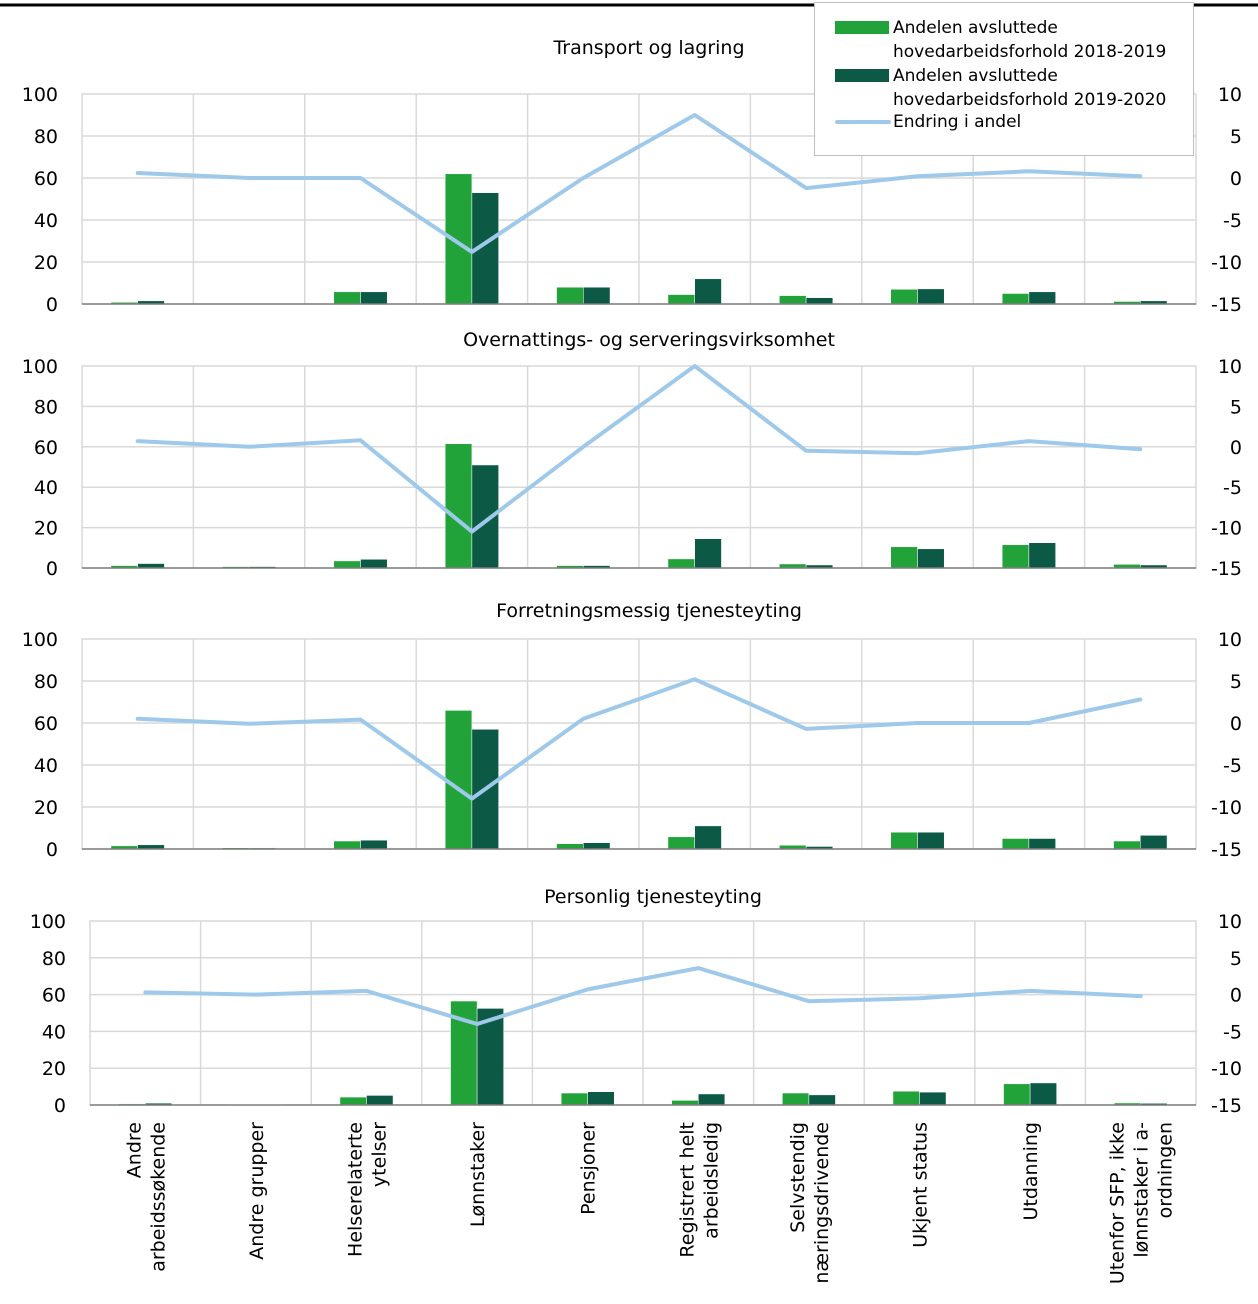 The image size is (1258, 1304). I want to click on category-label: Lønnstaker, so click(478, 1174).